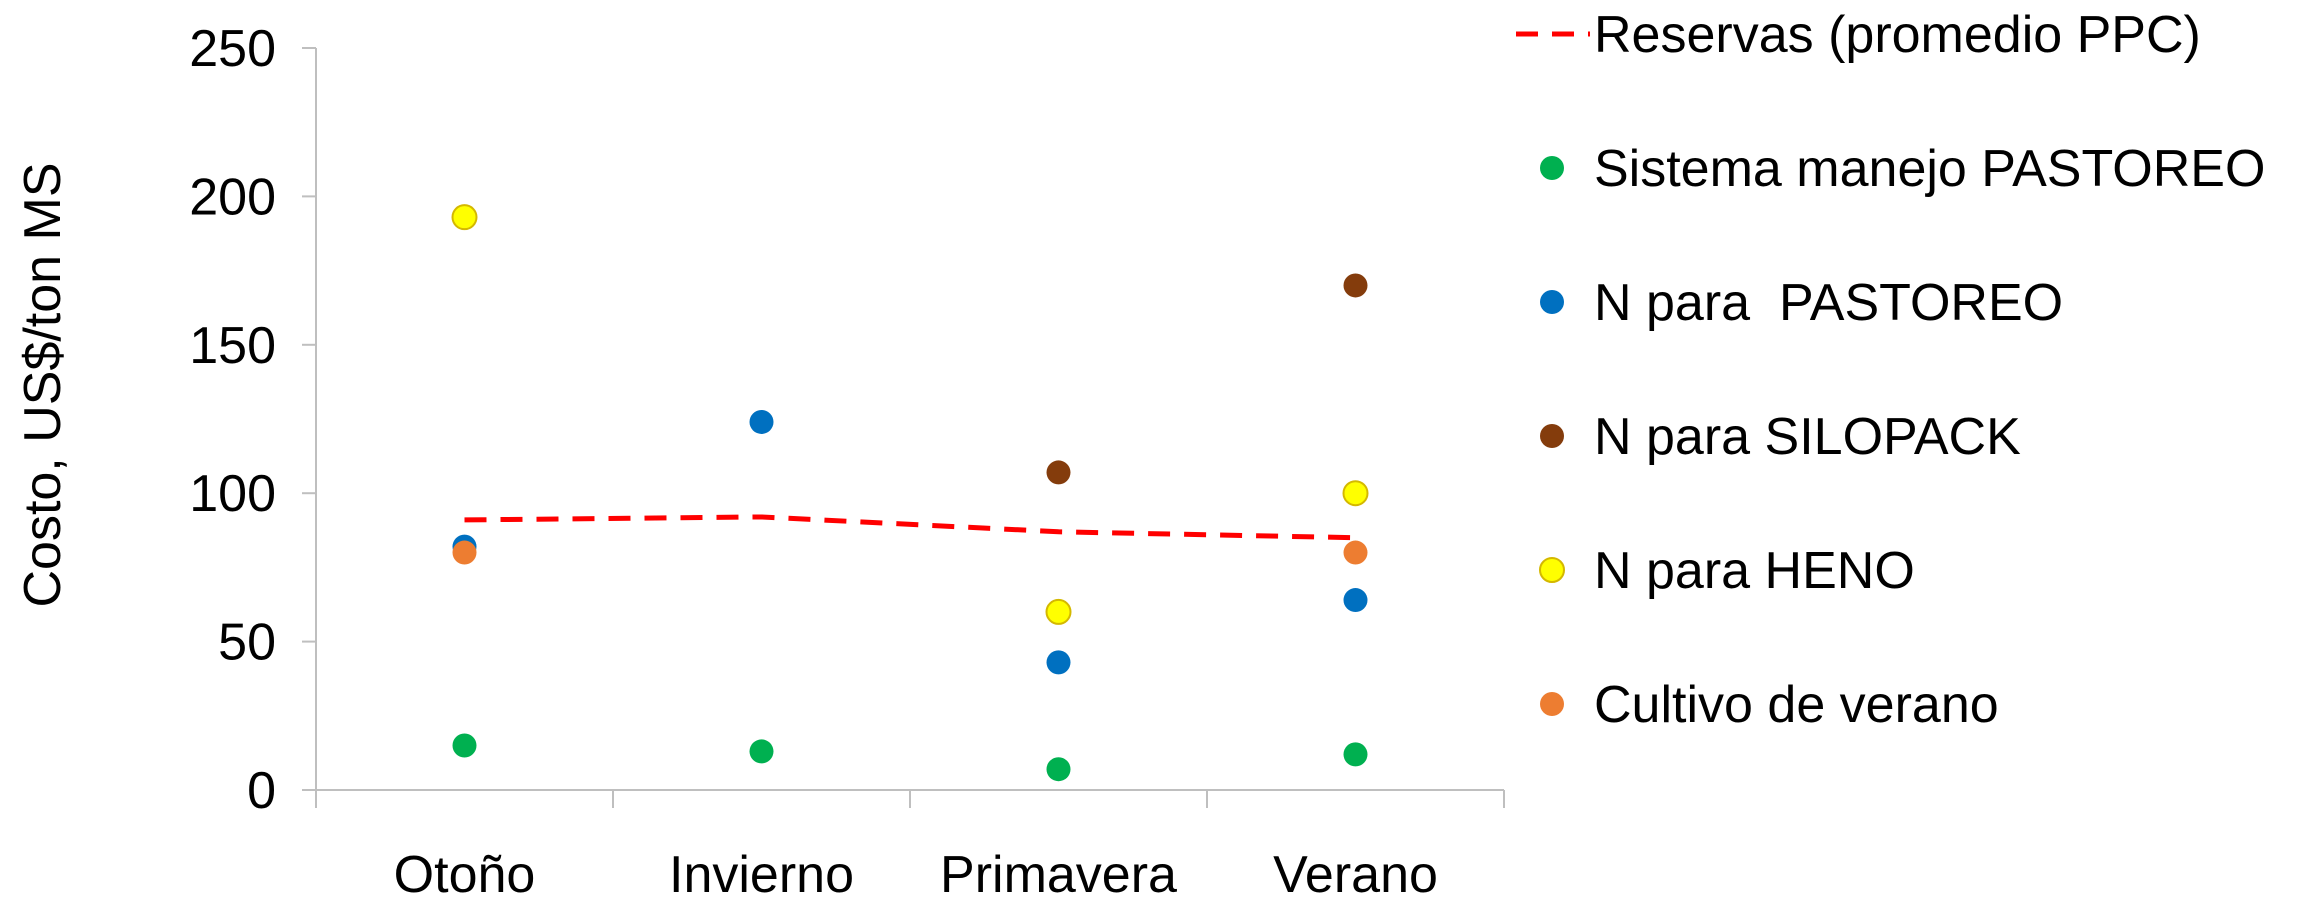 The image size is (2312, 898). Describe the element at coordinates (761, 872) in the screenshot. I see `x-category-label: Invierno` at that location.